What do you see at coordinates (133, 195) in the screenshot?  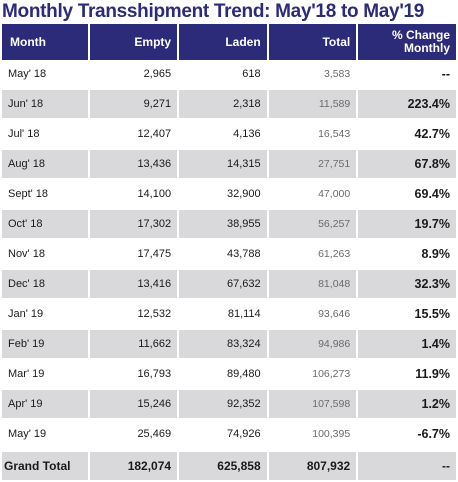 I see `cell-empty: 14,100` at bounding box center [133, 195].